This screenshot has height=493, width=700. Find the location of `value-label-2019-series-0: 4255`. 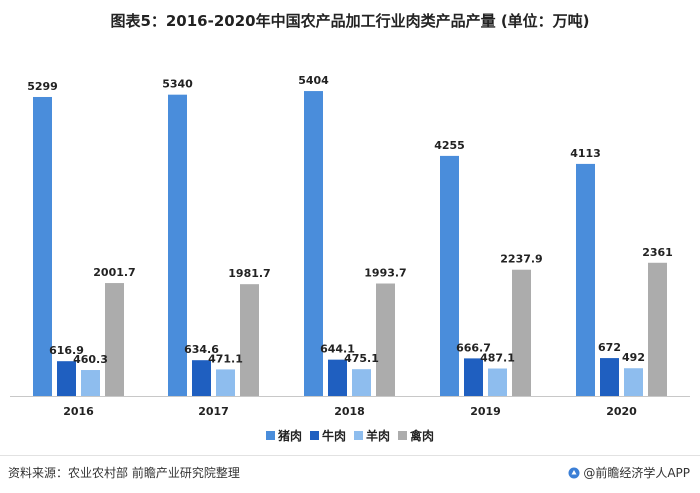

value-label-2019-series-0: 4255 is located at coordinates (449, 145).